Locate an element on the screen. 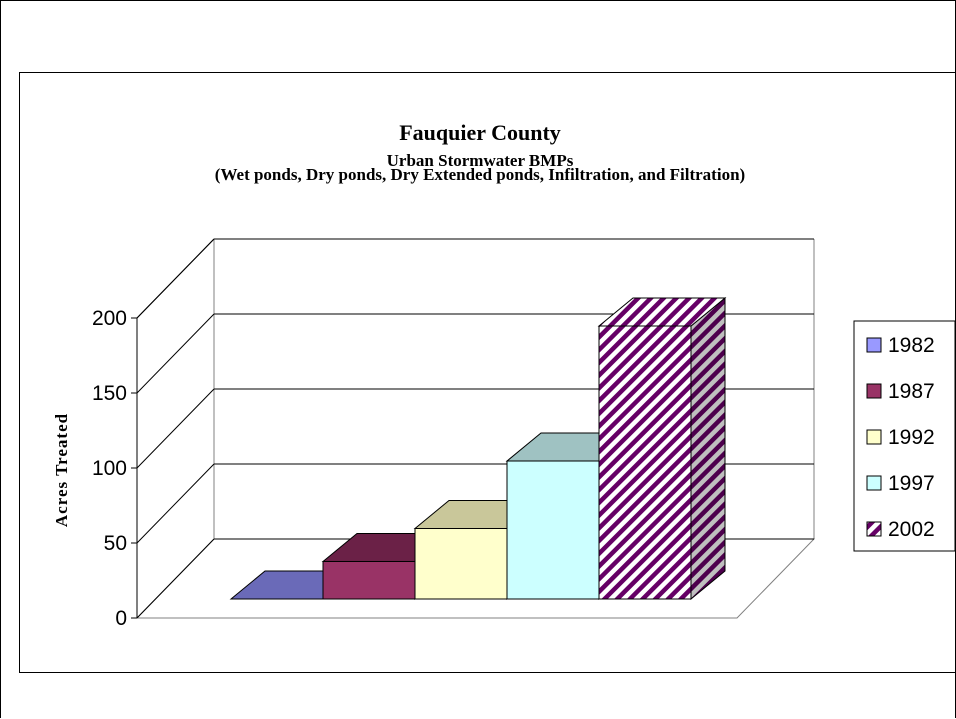 This screenshot has height=719, width=956. bar-2002 is located at coordinates (662, 448).